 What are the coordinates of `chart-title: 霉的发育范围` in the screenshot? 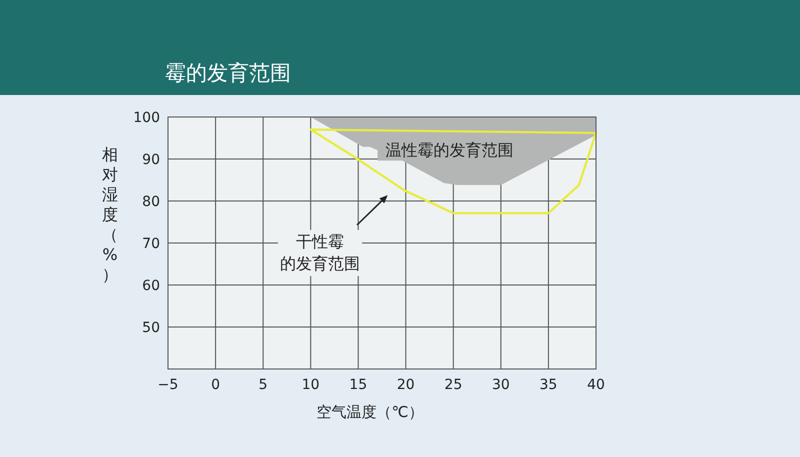 It's located at (228, 73).